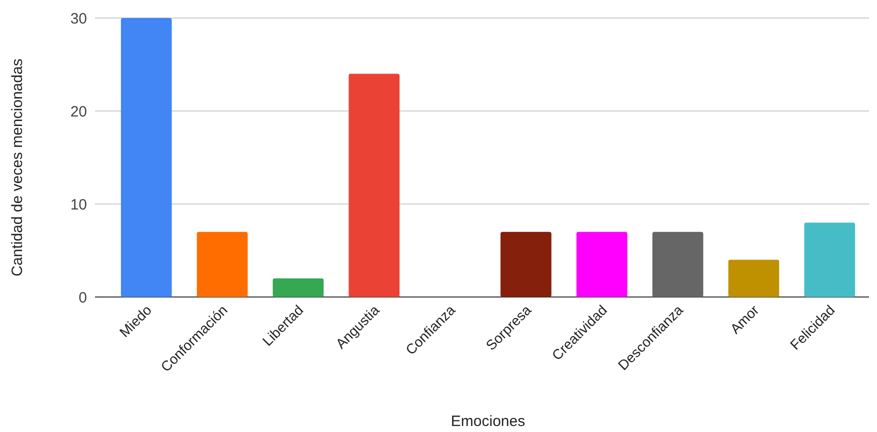 Image resolution: width=877 pixels, height=432 pixels. What do you see at coordinates (78, 19) in the screenshot?
I see `y-tick-label: 30` at bounding box center [78, 19].